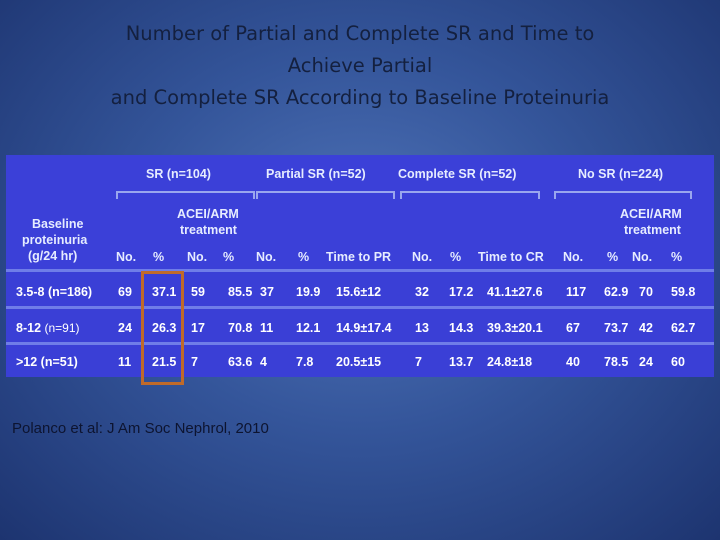 This screenshot has height=540, width=720. What do you see at coordinates (240, 328) in the screenshot?
I see `table-cell: 70.8` at bounding box center [240, 328].